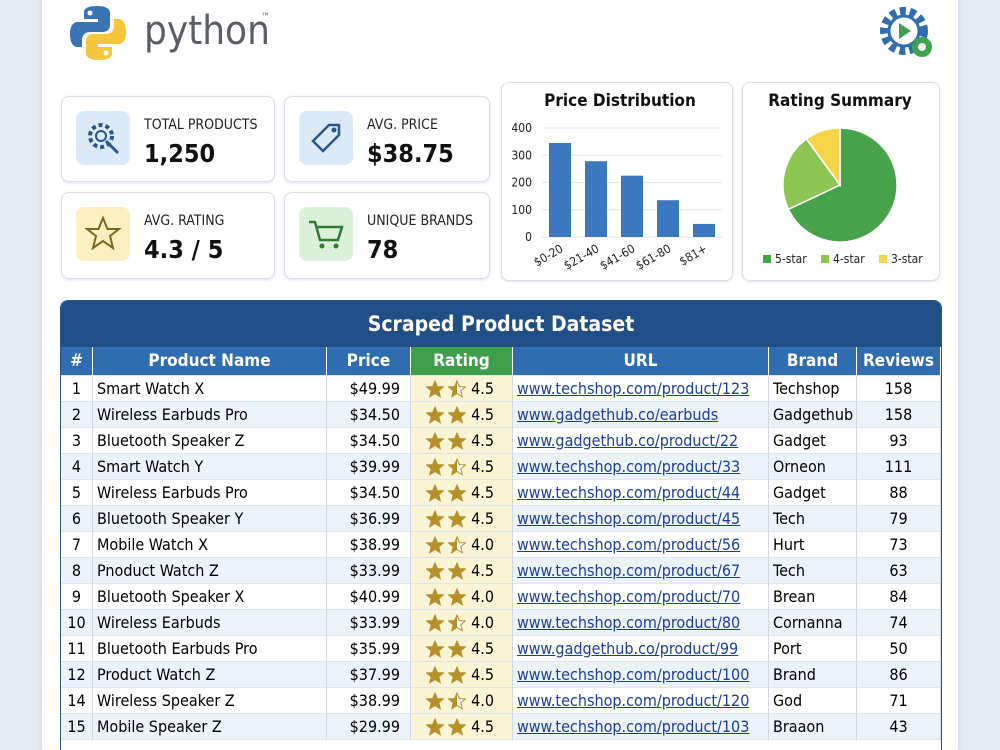 The image size is (1000, 750). Describe the element at coordinates (210, 597) in the screenshot. I see `table-cell: Bluetooth Speaker X` at that location.